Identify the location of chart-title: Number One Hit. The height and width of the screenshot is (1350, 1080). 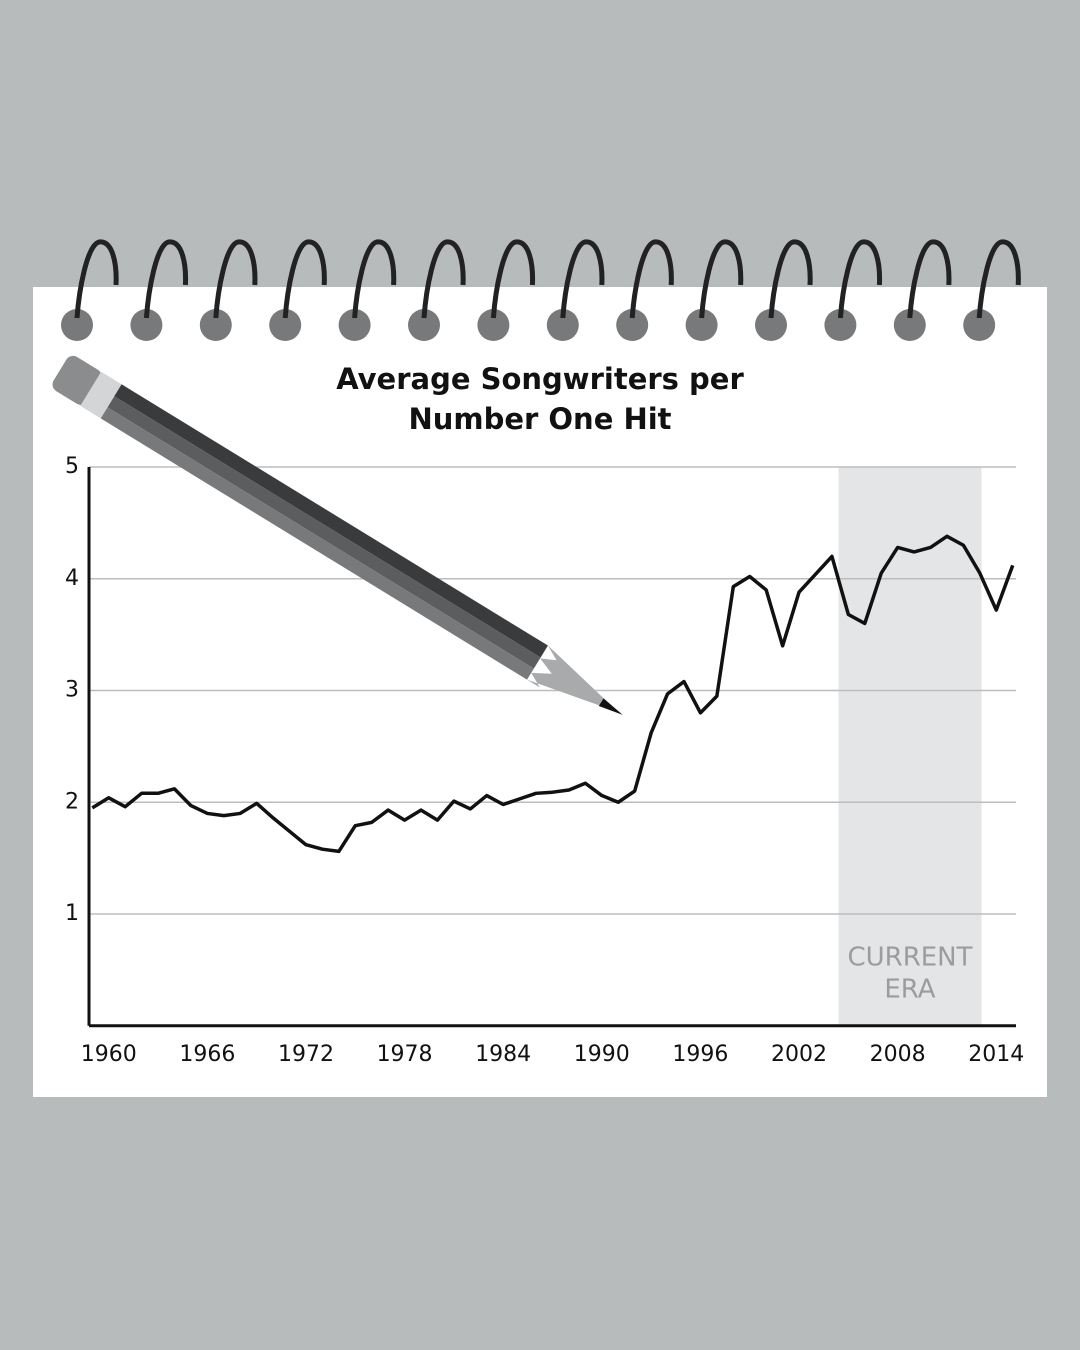
(539, 419).